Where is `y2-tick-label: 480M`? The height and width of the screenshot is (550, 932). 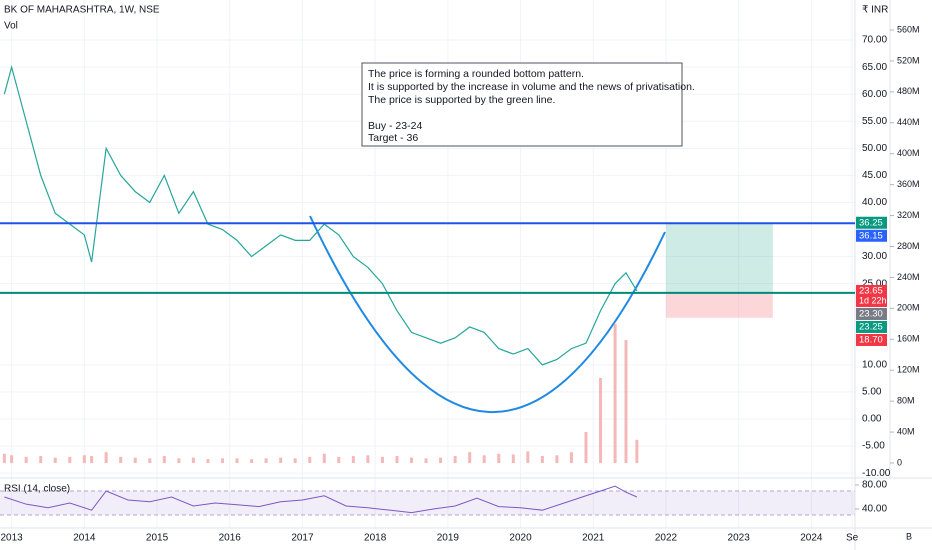
y2-tick-label: 480M is located at coordinates (908, 91).